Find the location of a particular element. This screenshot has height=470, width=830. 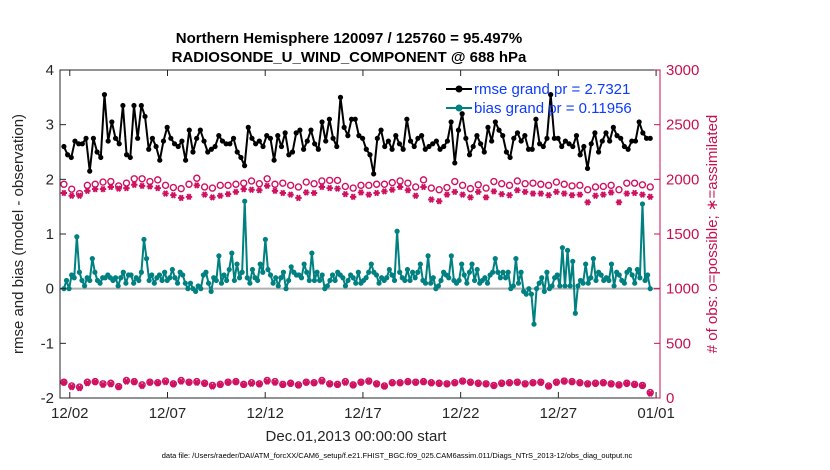

legend-rmse-label: rmse grand pr = 2.7321 is located at coordinates (552, 89).